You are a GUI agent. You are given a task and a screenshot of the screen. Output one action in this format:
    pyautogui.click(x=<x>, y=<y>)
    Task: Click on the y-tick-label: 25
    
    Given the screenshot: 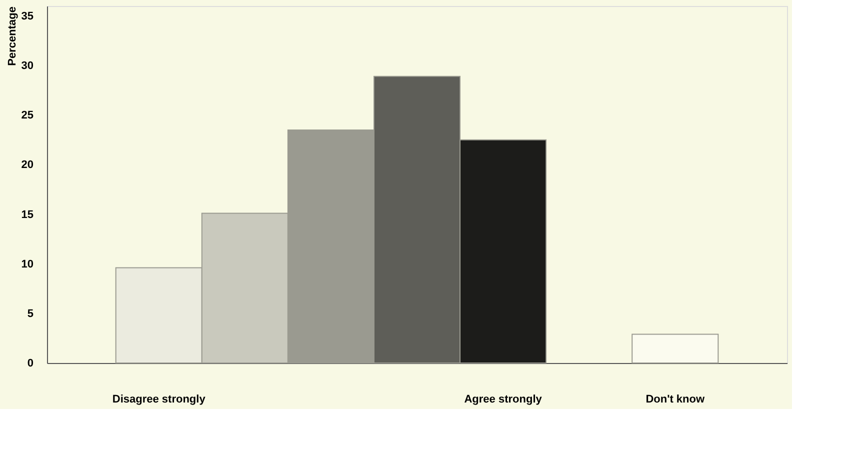 What is the action you would take?
    pyautogui.click(x=27, y=116)
    